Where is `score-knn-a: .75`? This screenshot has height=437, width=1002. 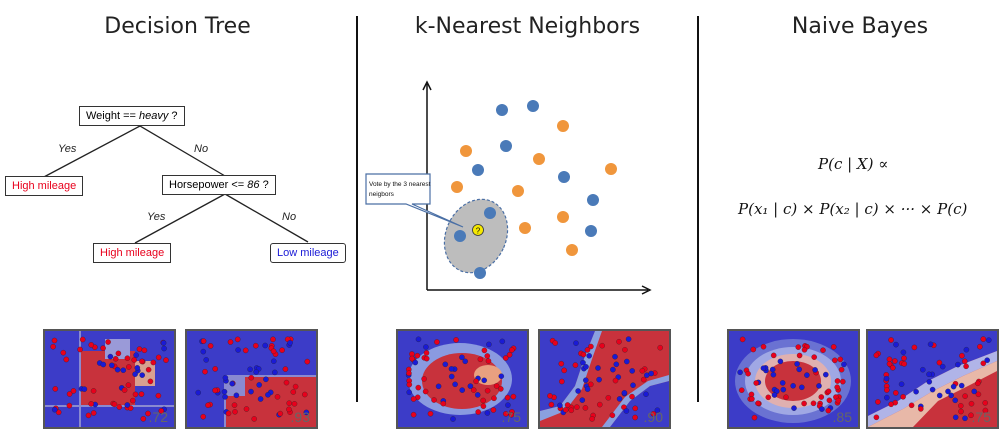
score-knn-a: .75 is located at coordinates (511, 417).